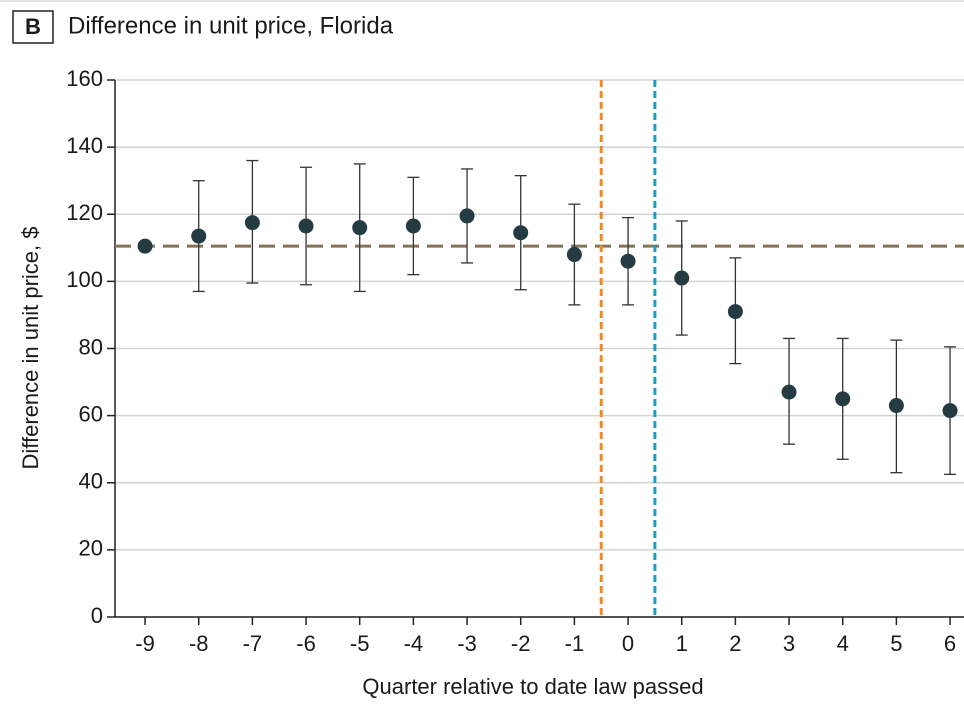  Describe the element at coordinates (84, 78) in the screenshot. I see `y-tick-label: 160` at that location.